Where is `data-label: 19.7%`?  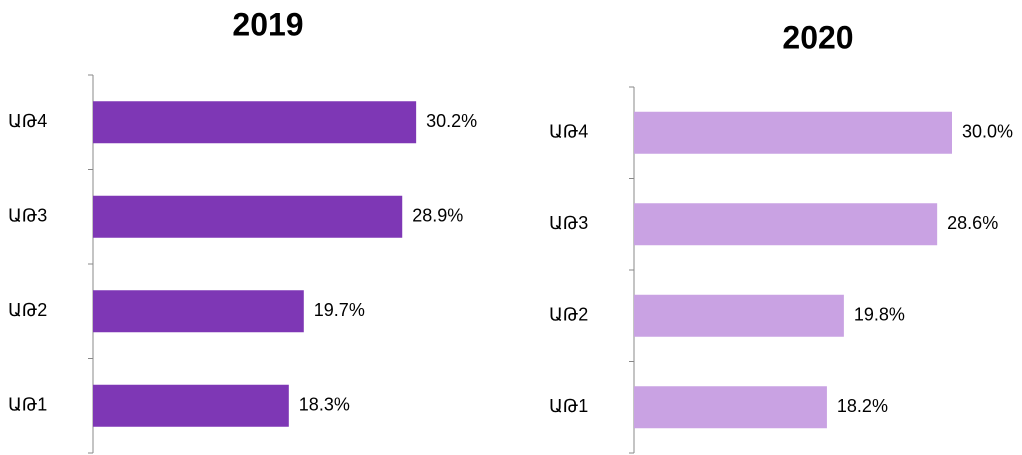
data-label: 19.7% is located at coordinates (339, 310).